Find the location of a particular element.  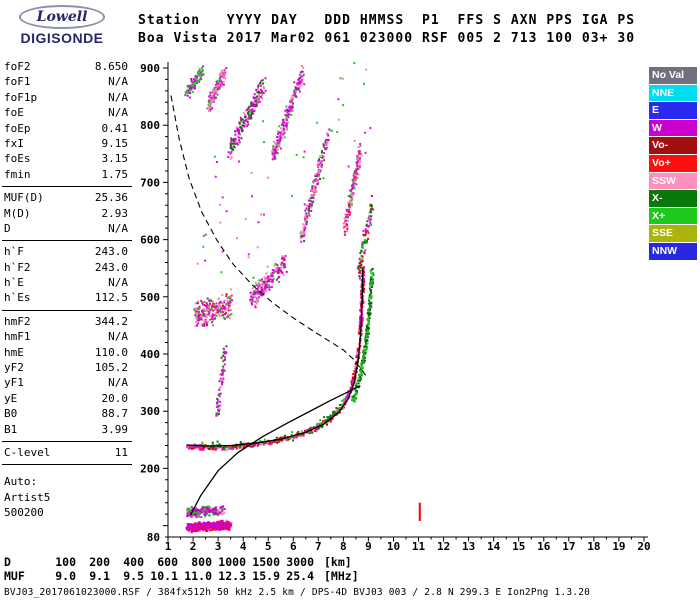

row-label: D is located at coordinates (7, 562).